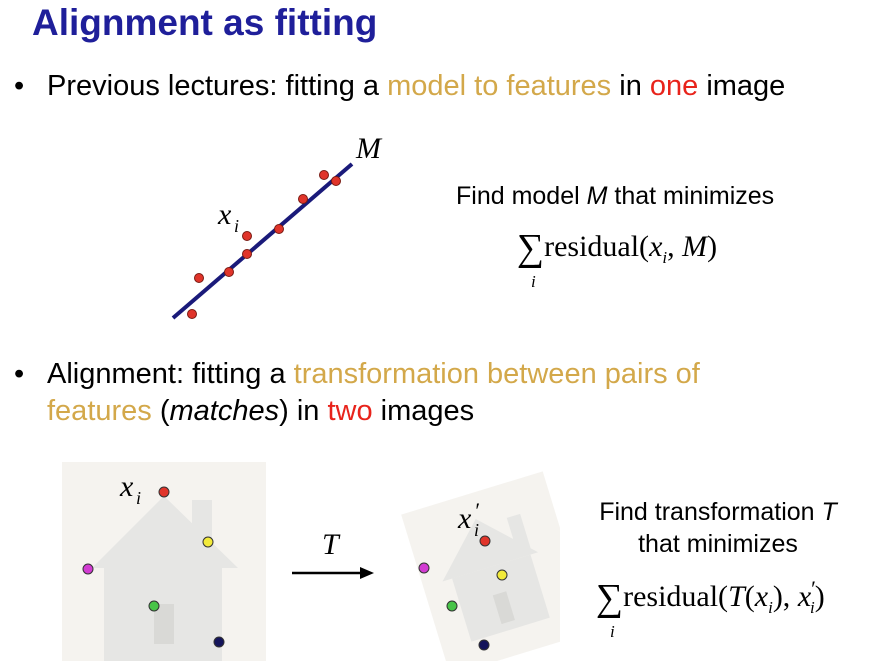 This screenshot has width=896, height=661. Describe the element at coordinates (804, 596) in the screenshot. I see `var-x-prime: x` at that location.